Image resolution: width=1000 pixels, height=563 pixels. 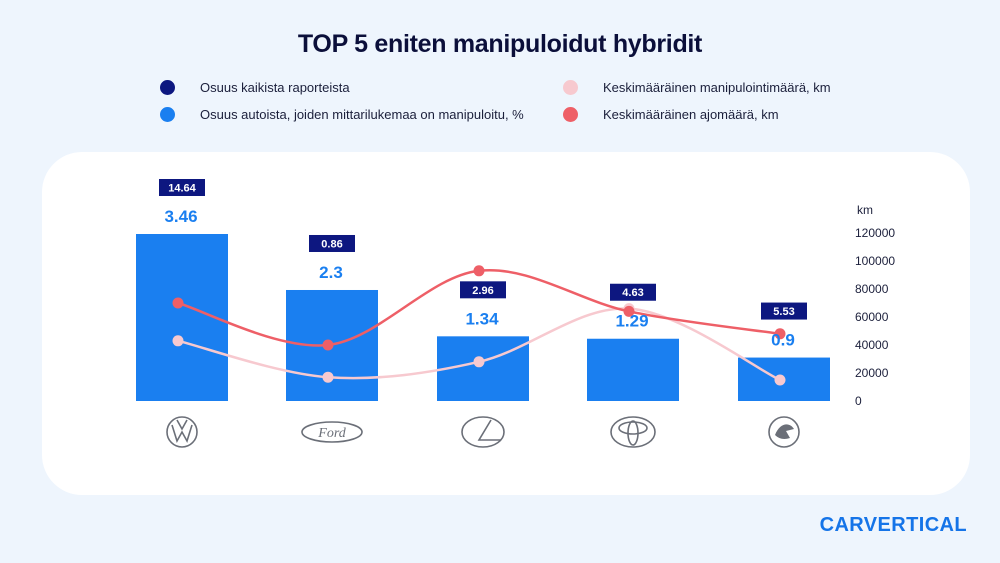 What do you see at coordinates (872, 373) in the screenshot?
I see `y2-tick-label: 20000` at bounding box center [872, 373].